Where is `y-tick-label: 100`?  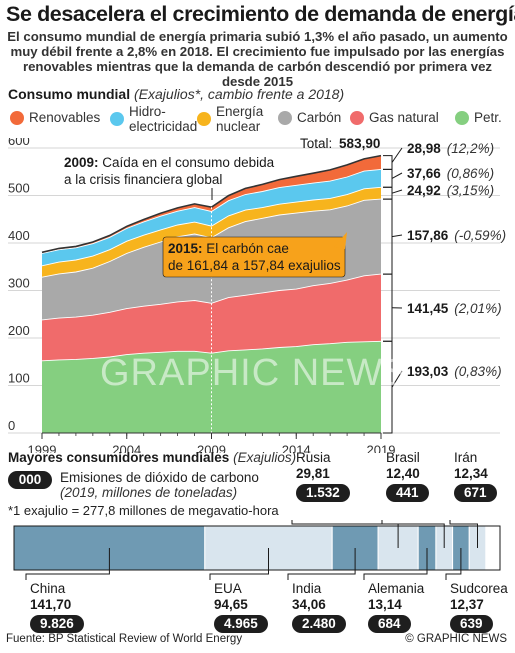 y-tick-label: 100 is located at coordinates (19, 378).